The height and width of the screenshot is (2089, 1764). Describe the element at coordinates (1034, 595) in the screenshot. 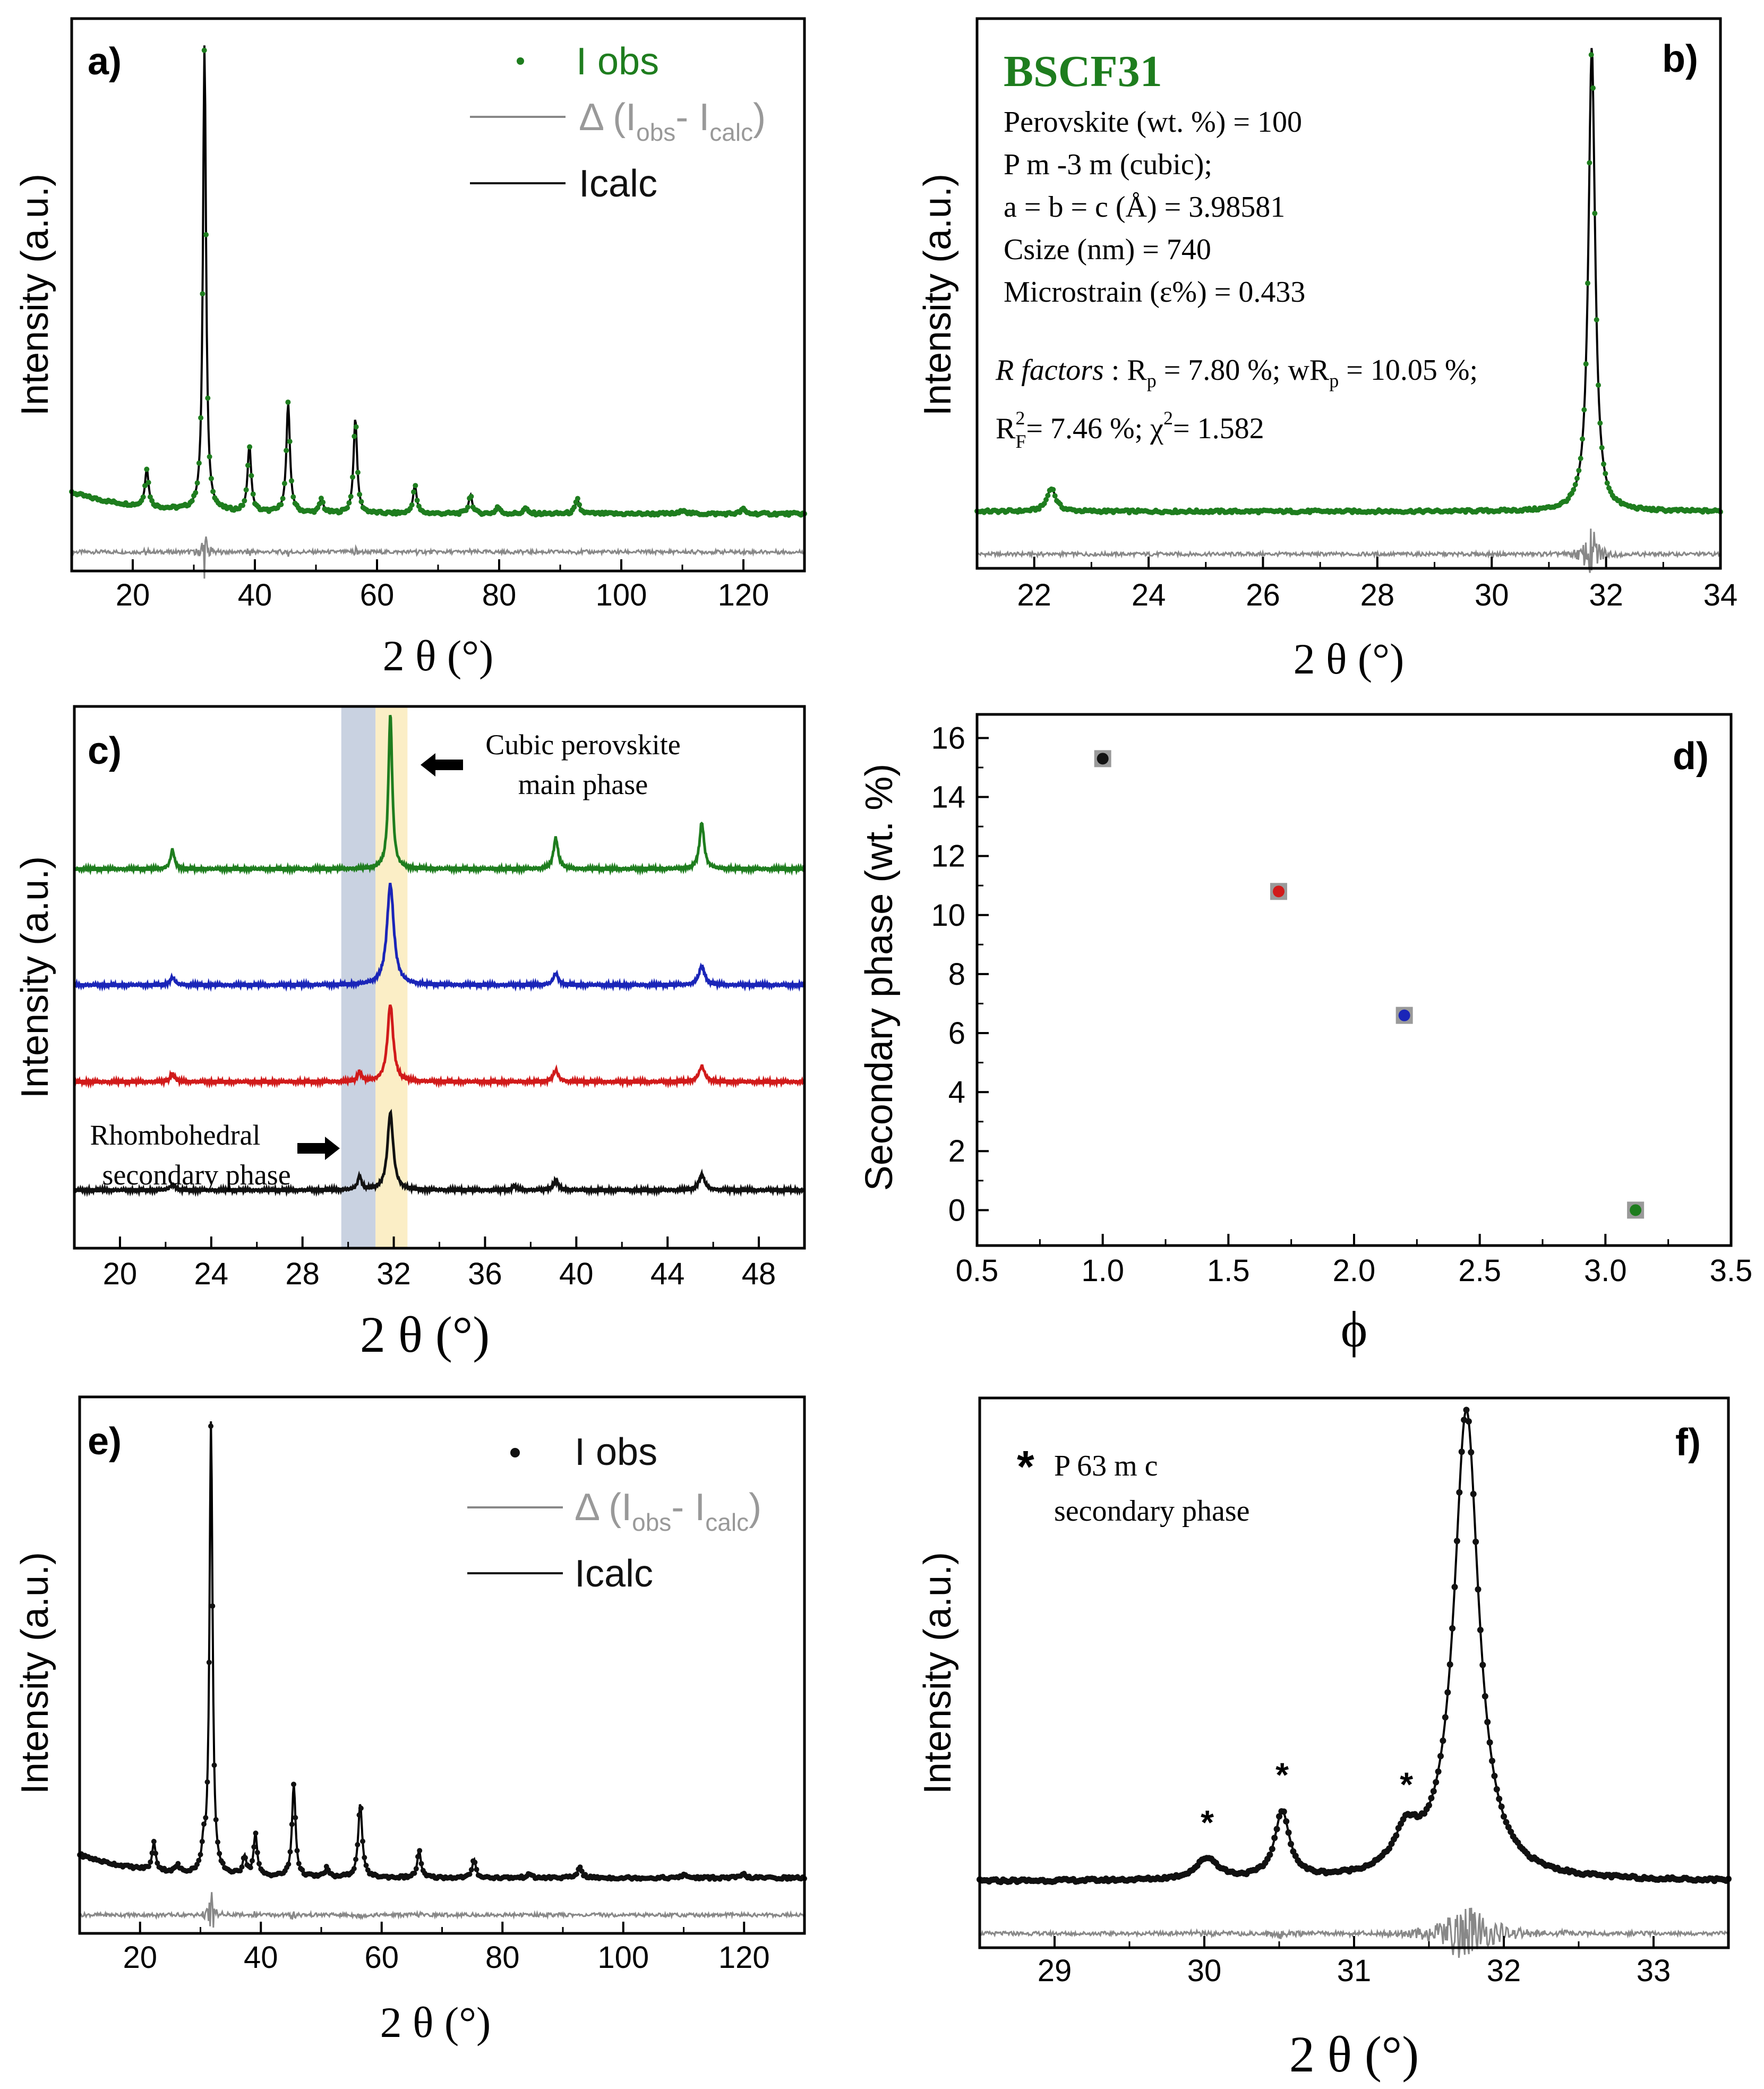

I see `x-tick-label: 22` at that location.